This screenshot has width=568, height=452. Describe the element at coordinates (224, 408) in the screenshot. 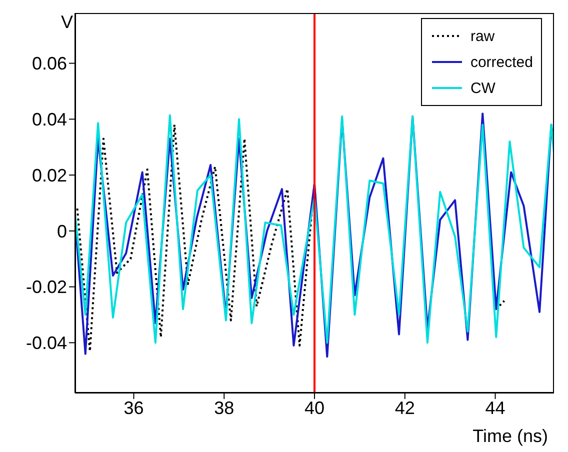

I see `x-tick-label: 38` at that location.